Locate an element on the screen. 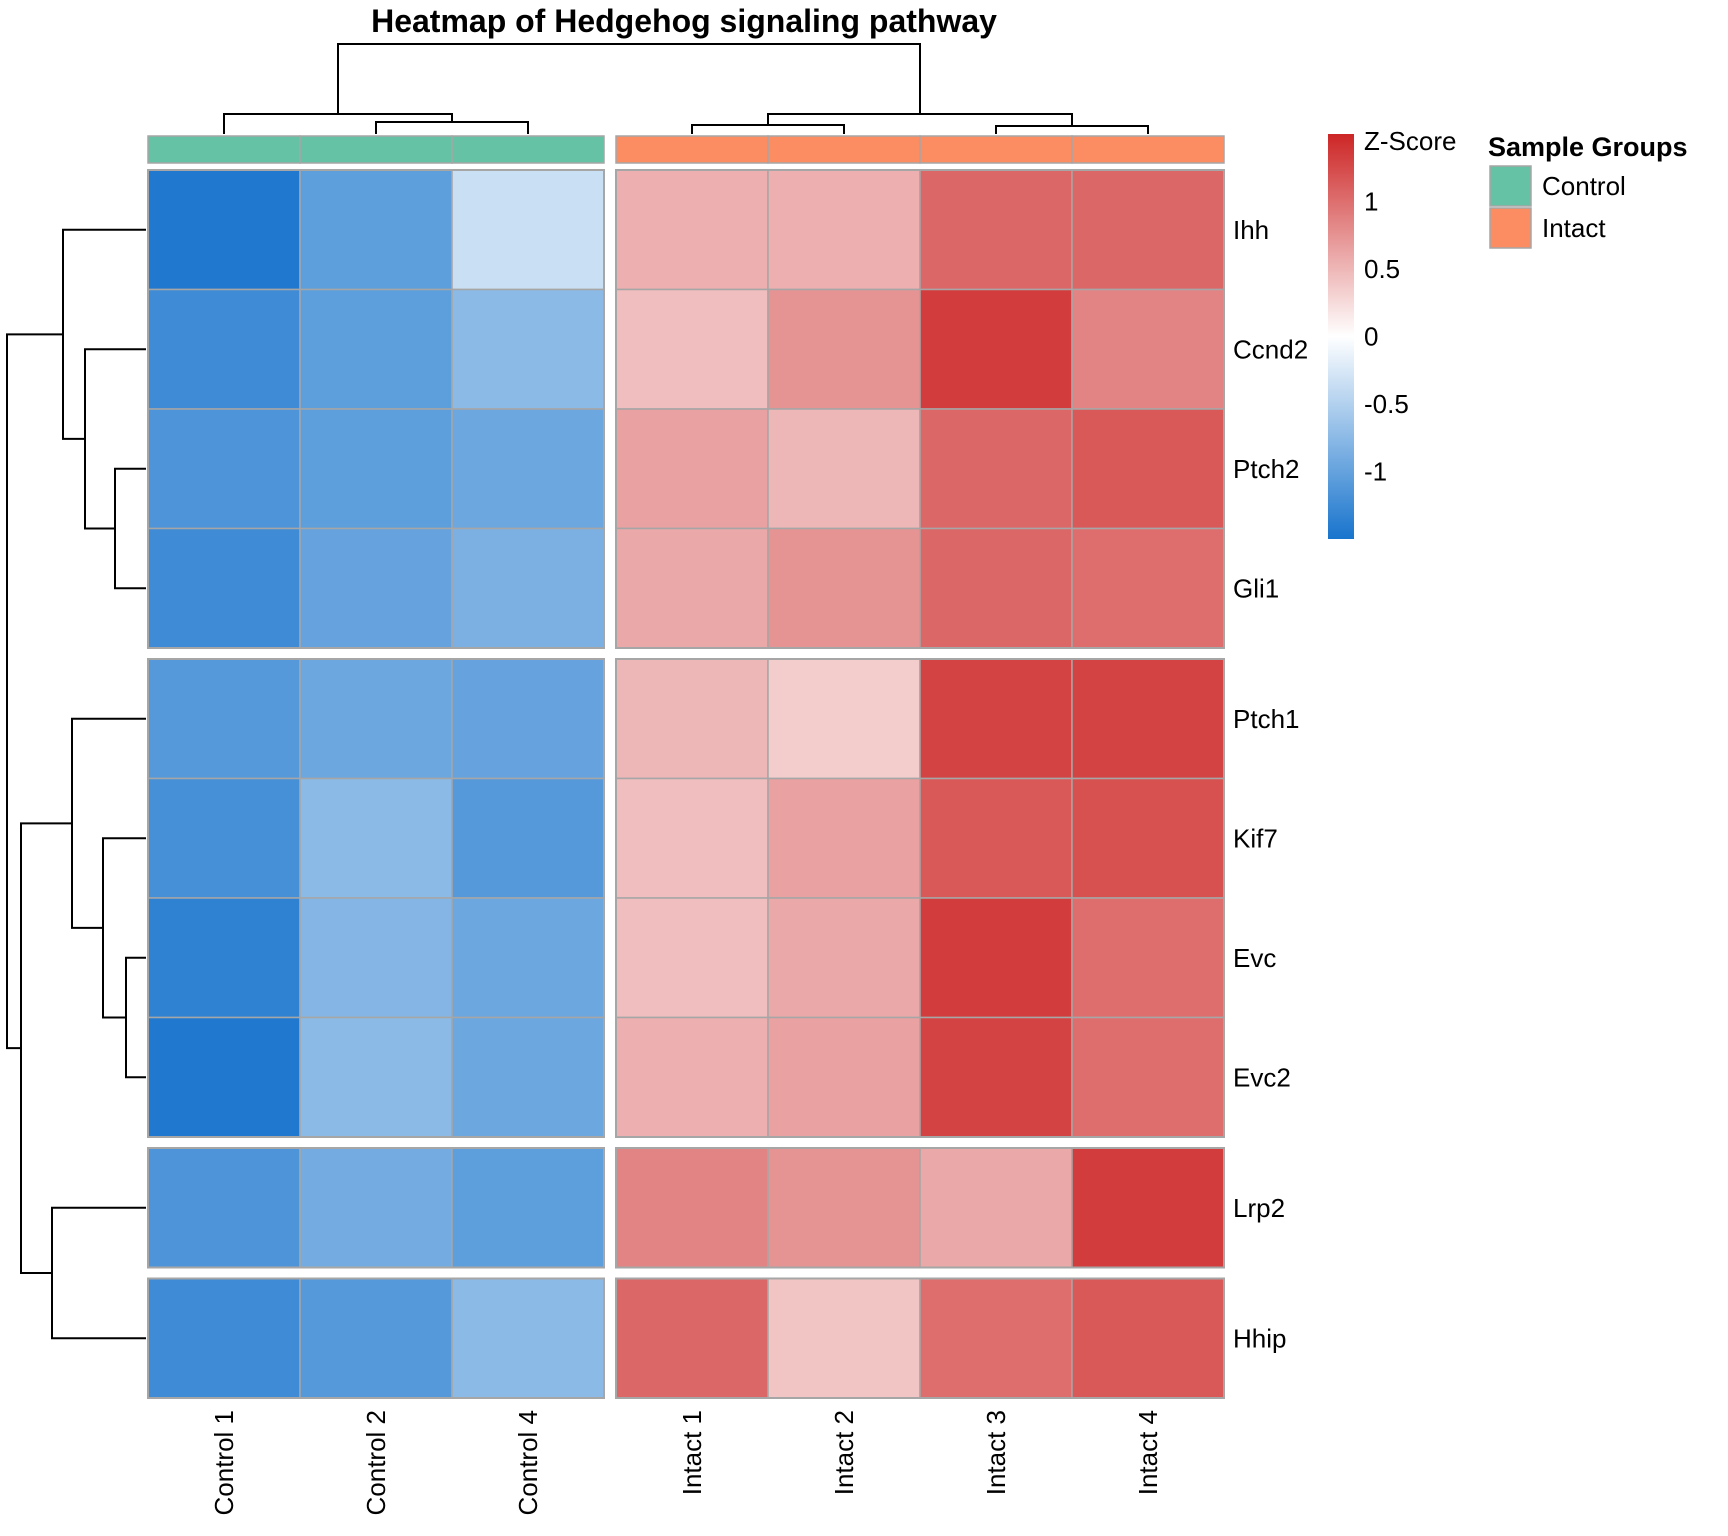 The width and height of the screenshot is (1728, 1536). column-label-intact-1: Intact 1 is located at coordinates (692, 1452).